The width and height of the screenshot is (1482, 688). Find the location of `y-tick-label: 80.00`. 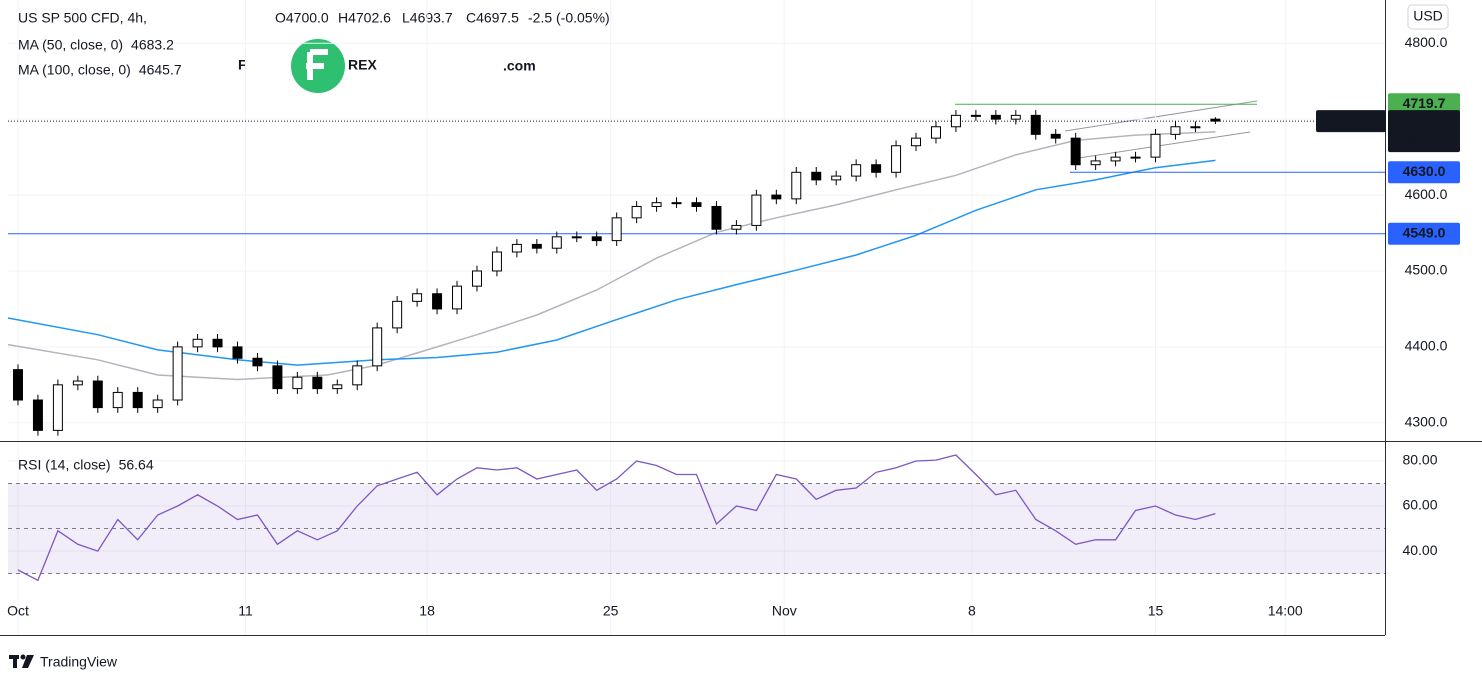

y-tick-label: 80.00 is located at coordinates (1419, 460).